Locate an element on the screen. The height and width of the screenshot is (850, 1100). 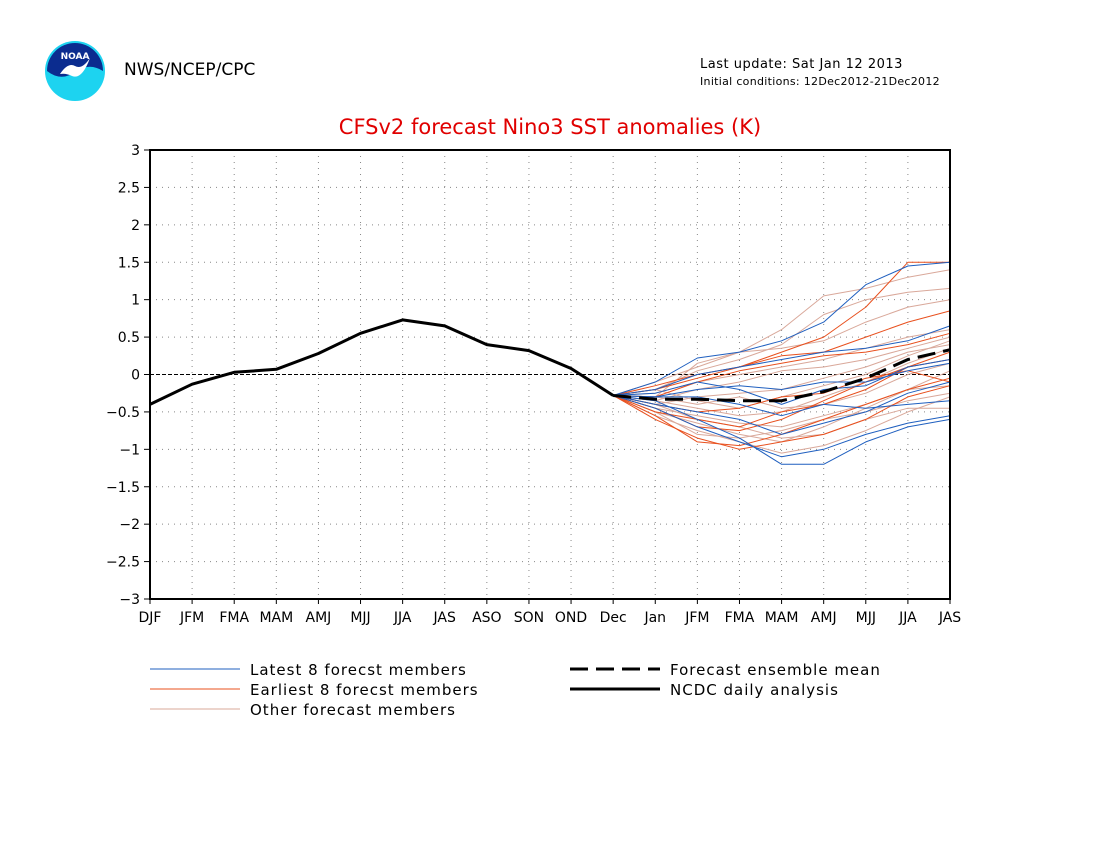
x-tick-label: Dec is located at coordinates (613, 618).